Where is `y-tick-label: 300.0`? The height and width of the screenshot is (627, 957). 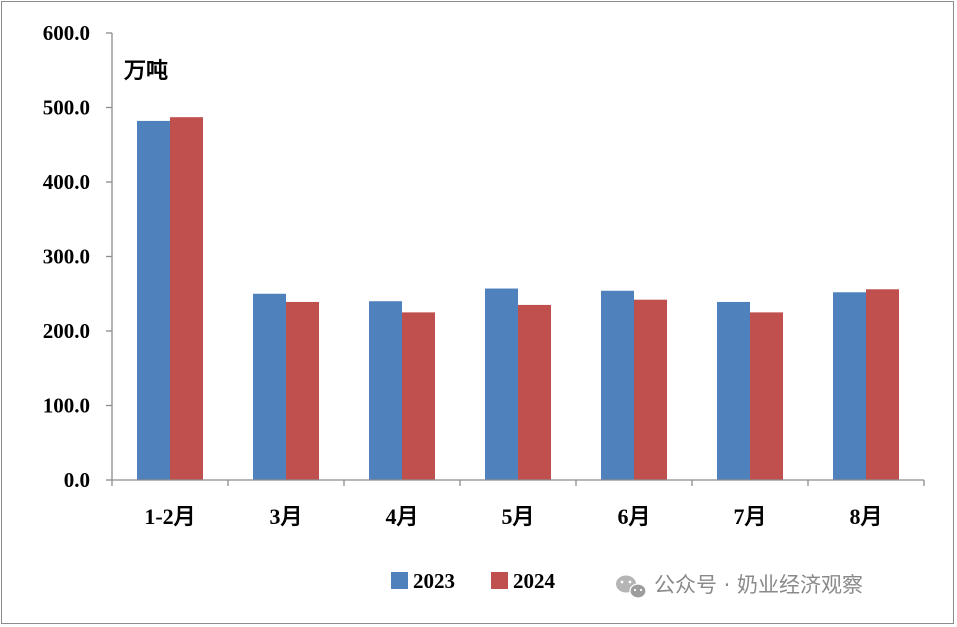 y-tick-label: 300.0 is located at coordinates (66, 257).